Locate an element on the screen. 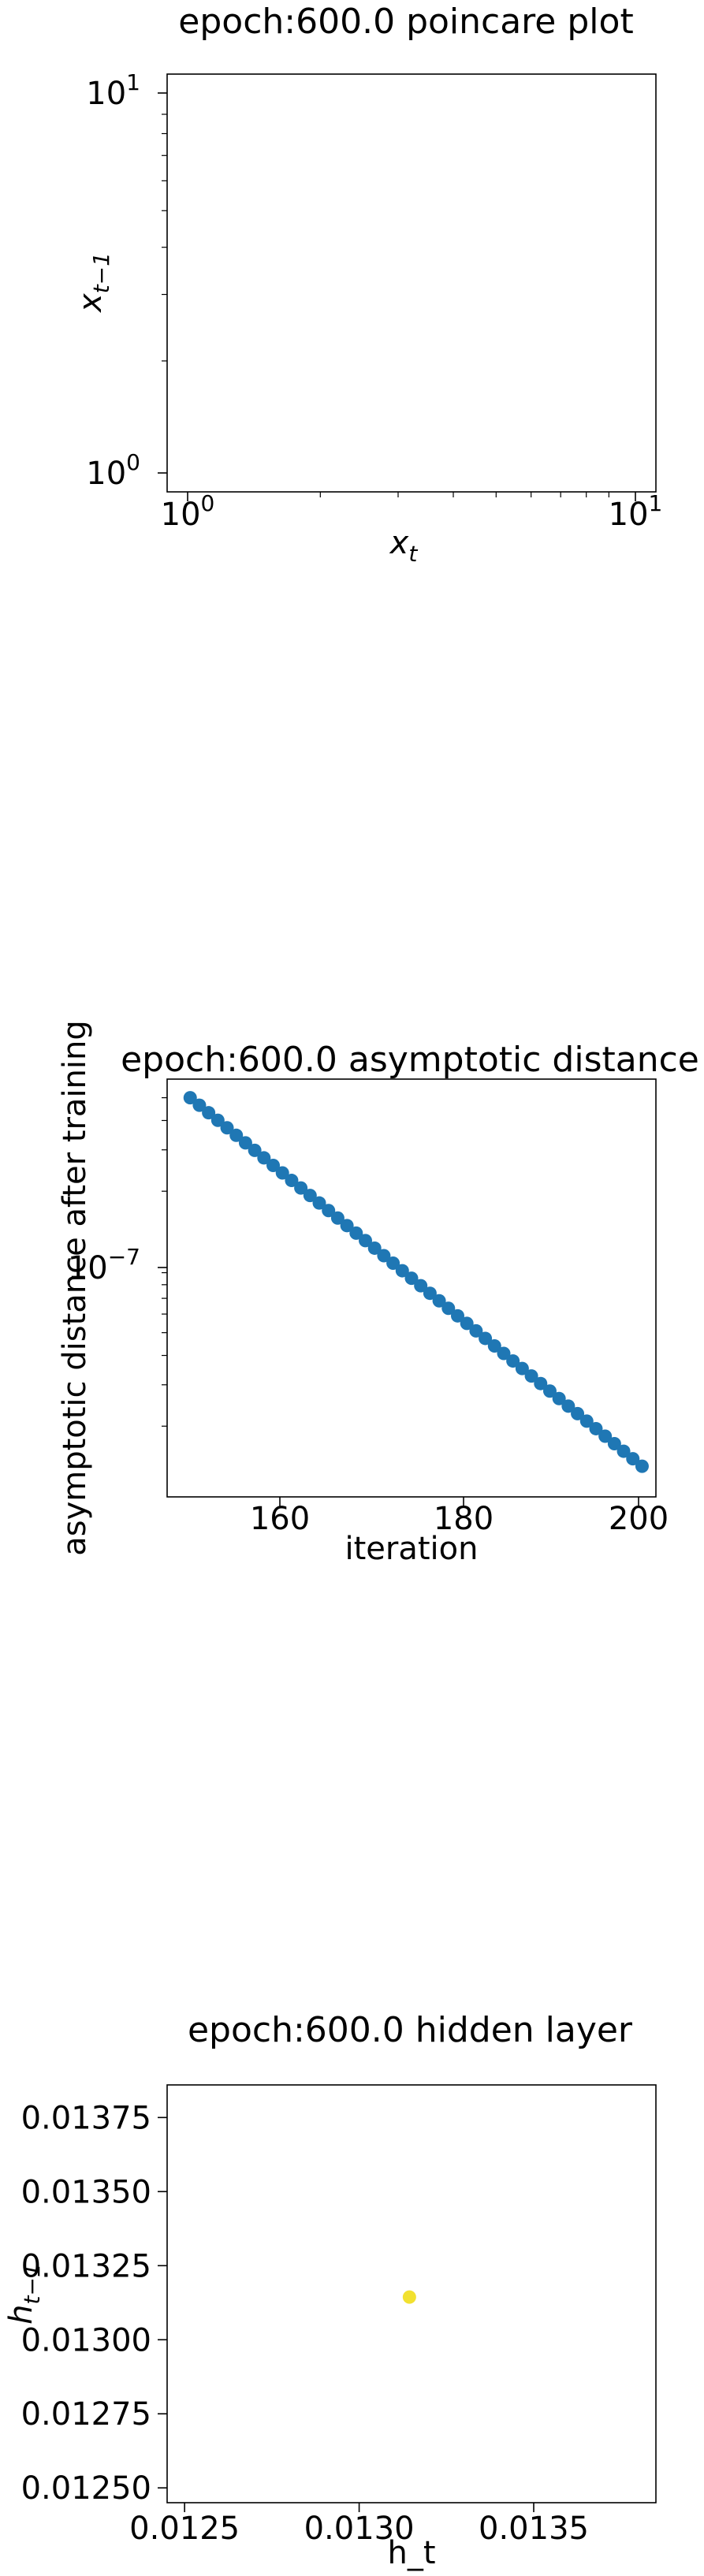 This screenshot has height=2576, width=704. asymptotic-x-tick-label-2: 180 is located at coordinates (464, 1519).